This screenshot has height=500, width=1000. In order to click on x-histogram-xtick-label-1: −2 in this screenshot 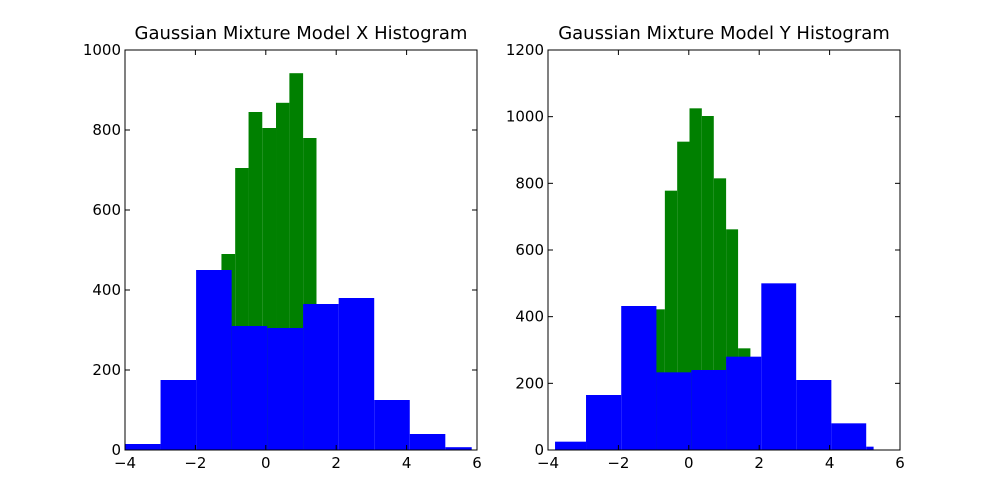, I will do `click(195, 463)`.